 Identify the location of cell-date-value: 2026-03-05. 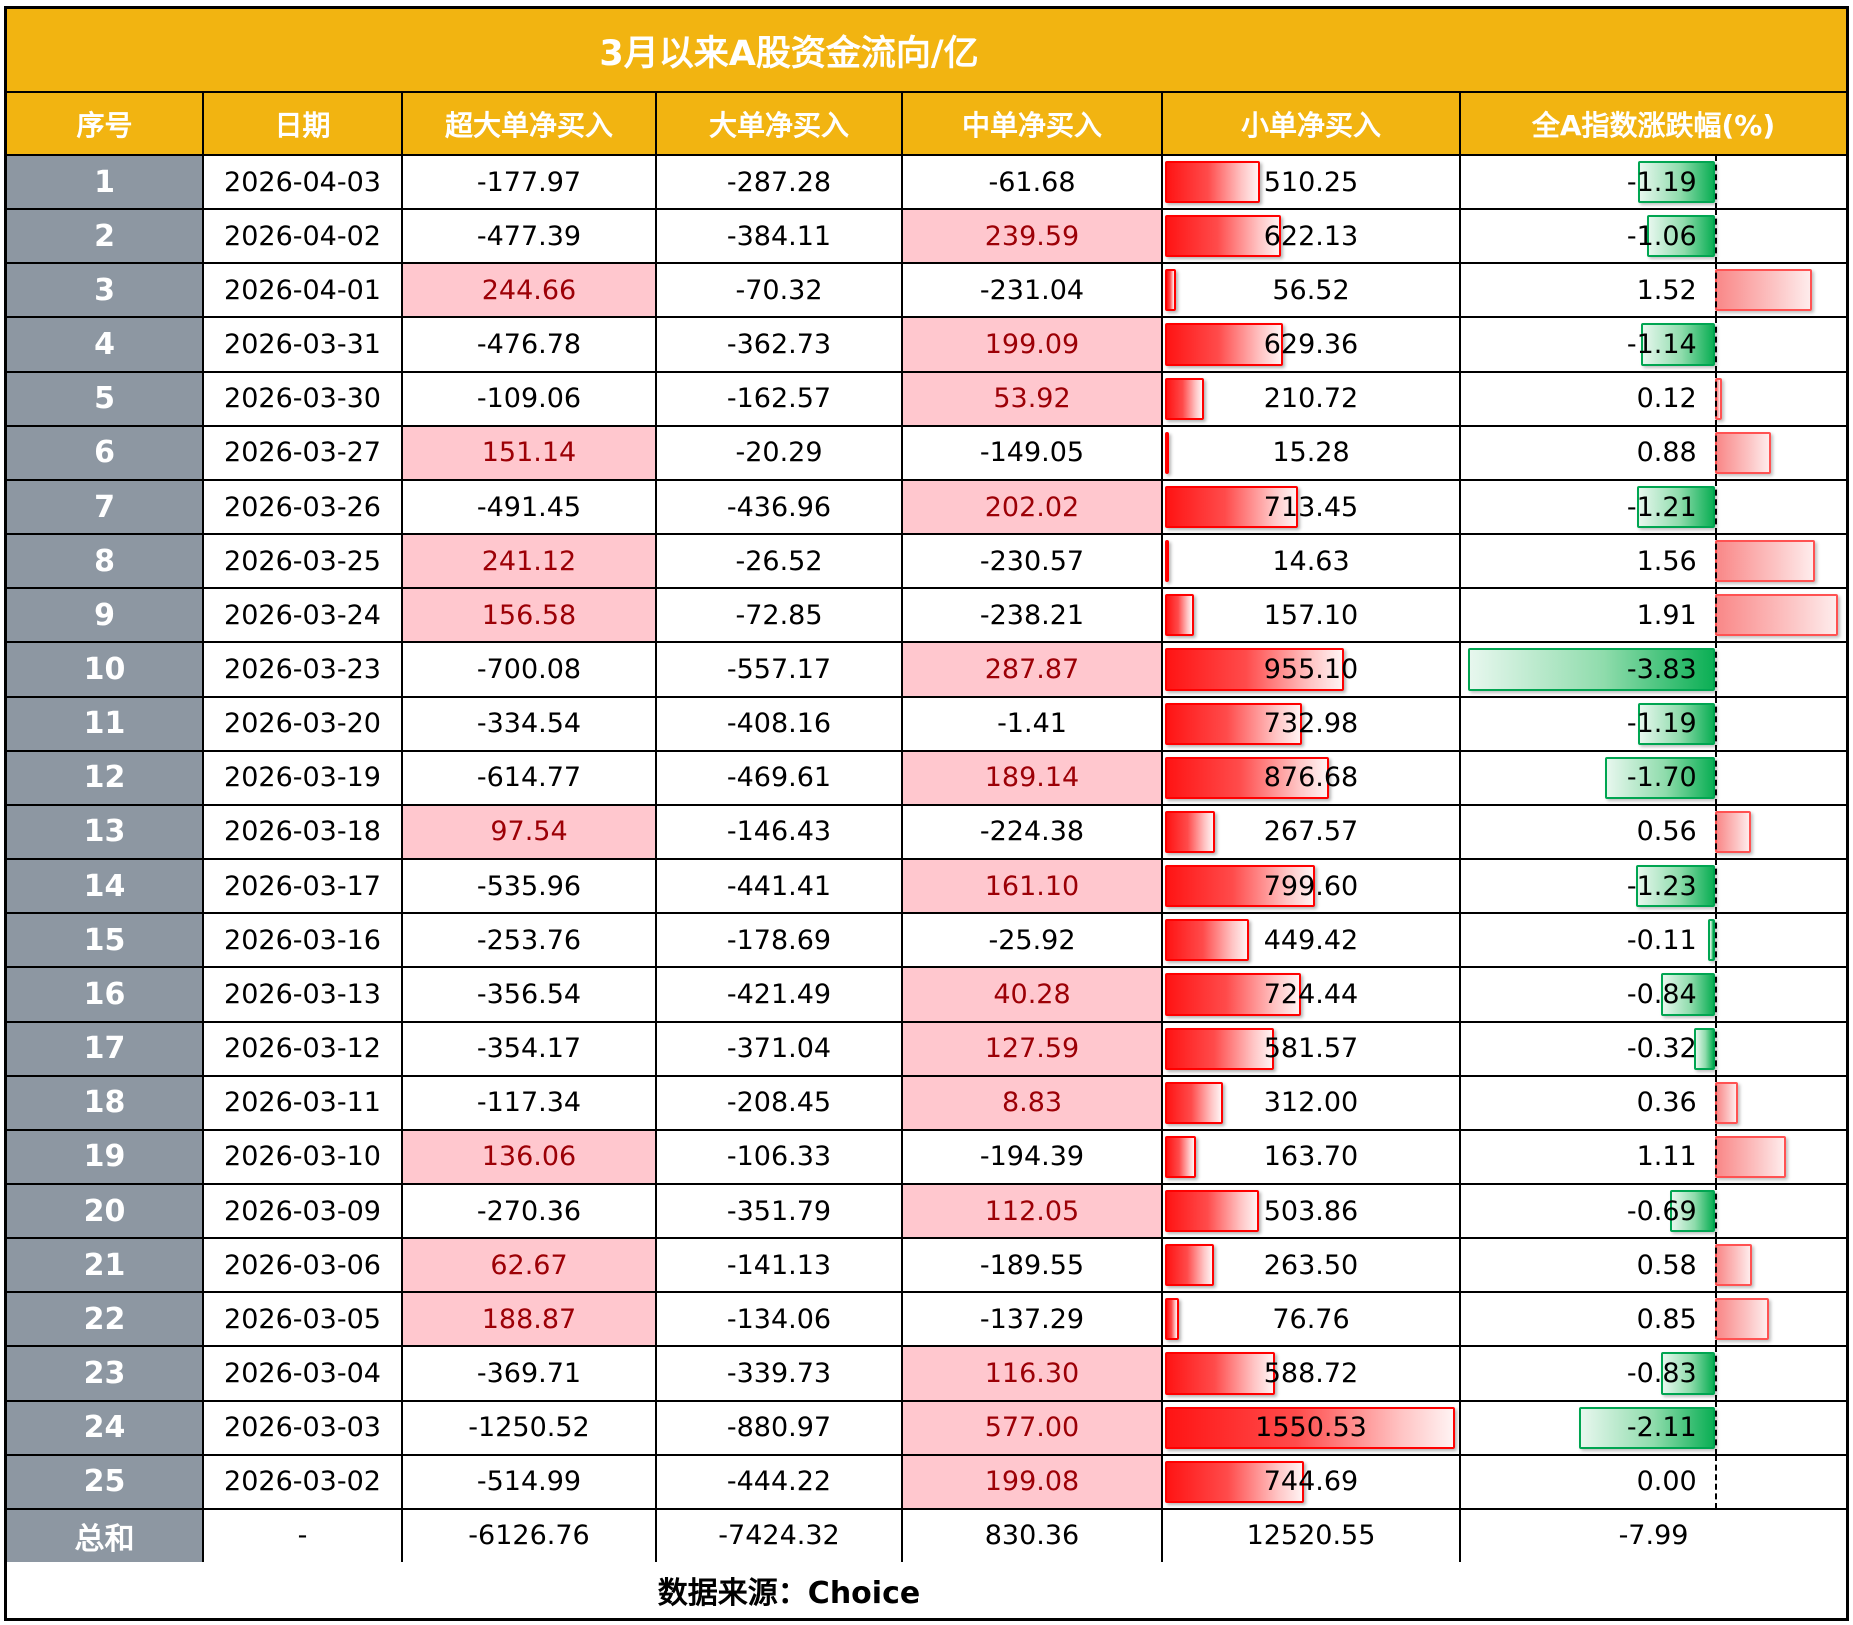
(302, 1319).